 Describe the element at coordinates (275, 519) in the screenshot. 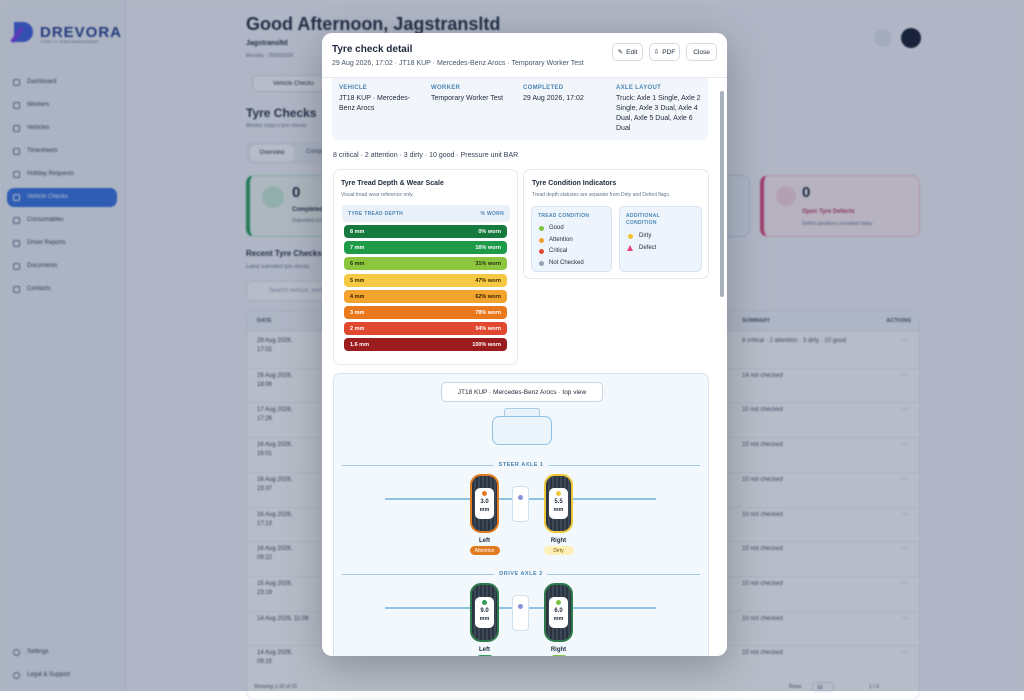

I see `cell-date: 16 Aug 2026, 17:13` at that location.